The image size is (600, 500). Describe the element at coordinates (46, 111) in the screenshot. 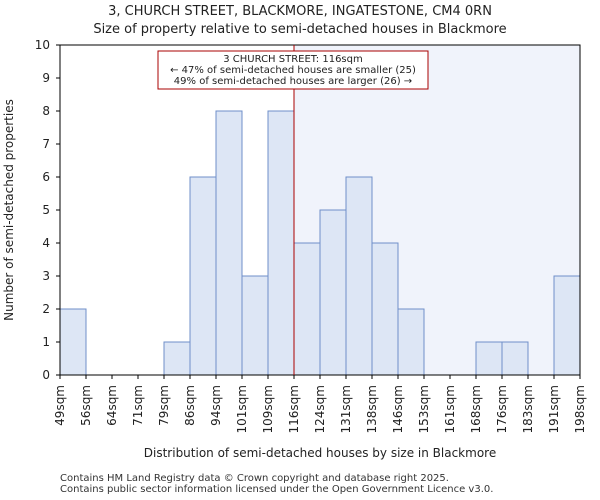

I see `y-tick-label: 8` at that location.